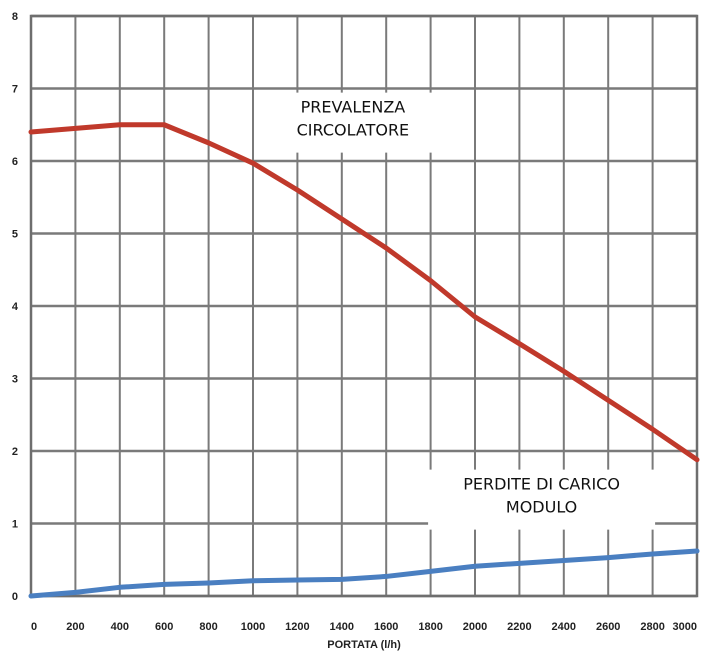  What do you see at coordinates (364, 573) in the screenshot?
I see `series-line-perdite` at bounding box center [364, 573].